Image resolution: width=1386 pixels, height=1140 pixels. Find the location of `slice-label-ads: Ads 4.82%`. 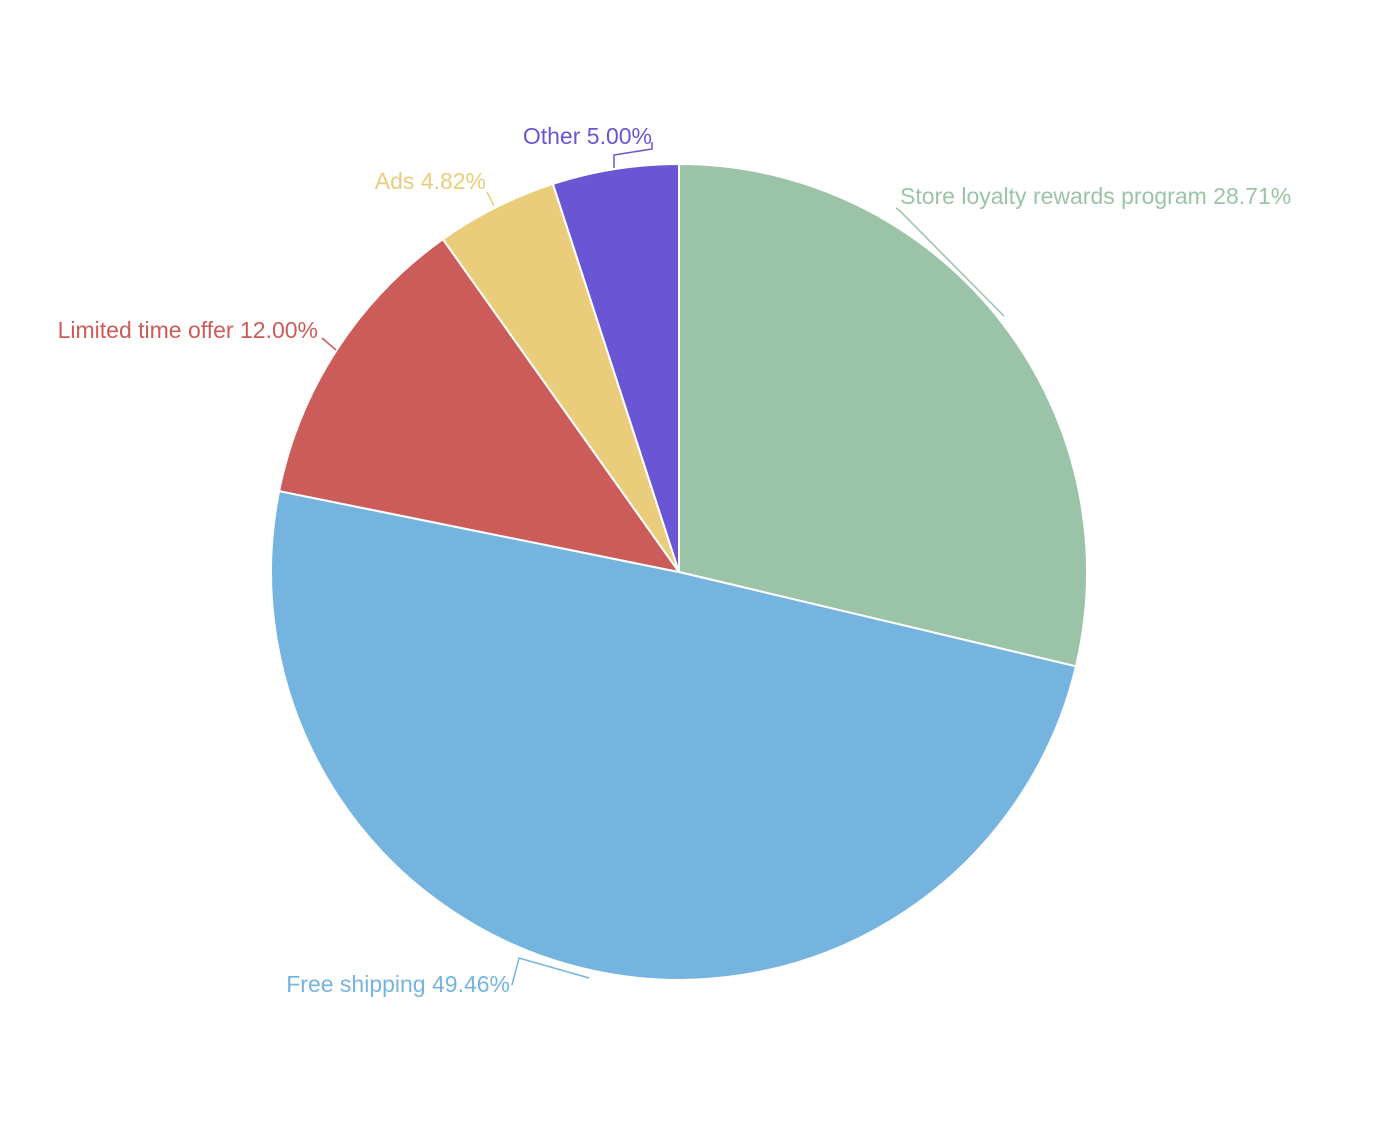

slice-label-ads: Ads 4.82% is located at coordinates (430, 181).